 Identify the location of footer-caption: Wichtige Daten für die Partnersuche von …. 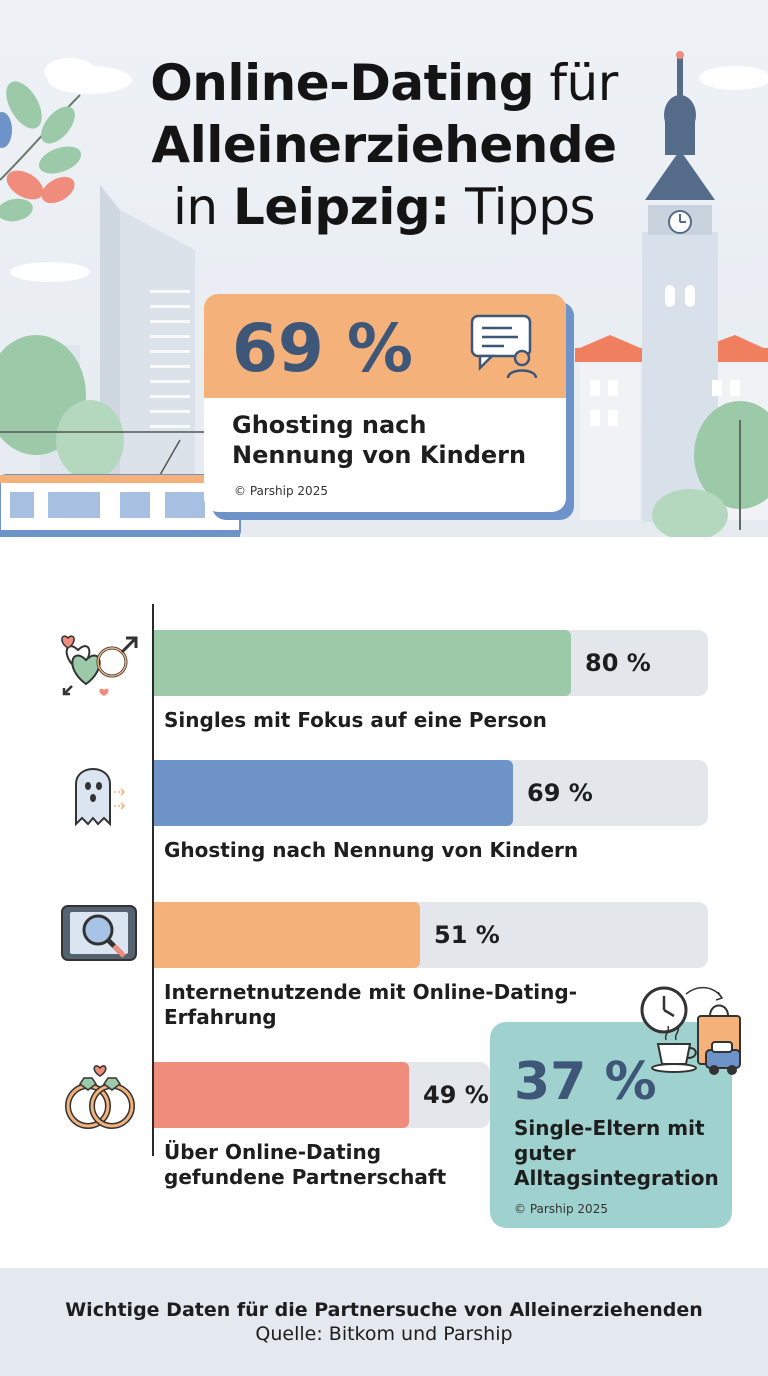
(384, 1310).